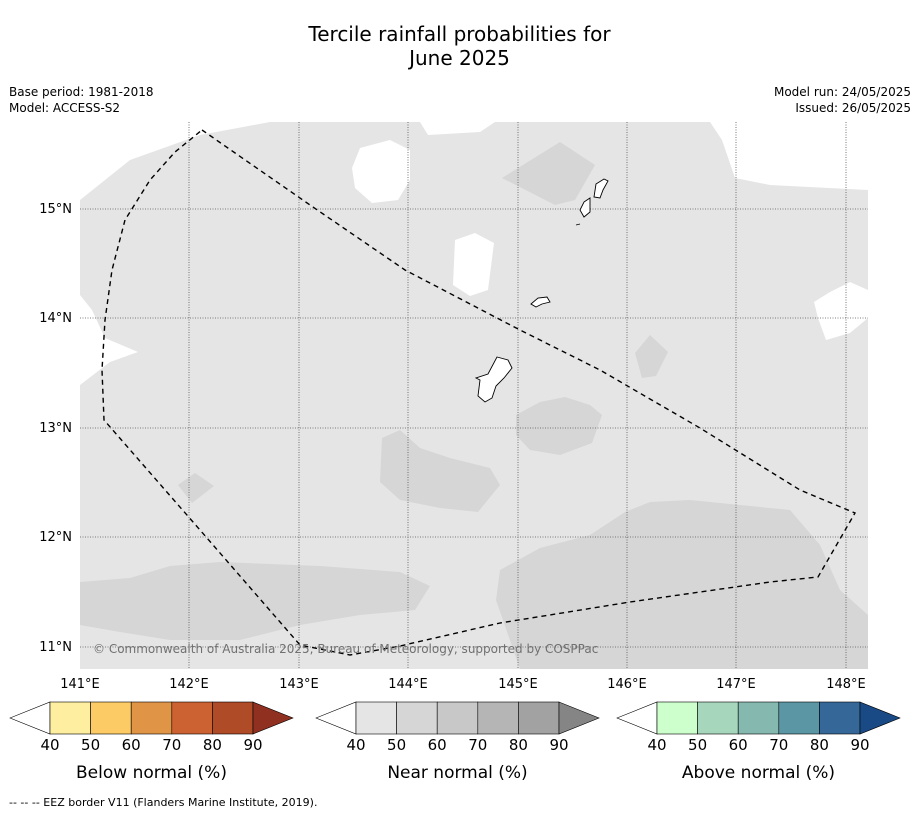  I want to click on below-normal-legend-tick: 40, so click(49, 745).